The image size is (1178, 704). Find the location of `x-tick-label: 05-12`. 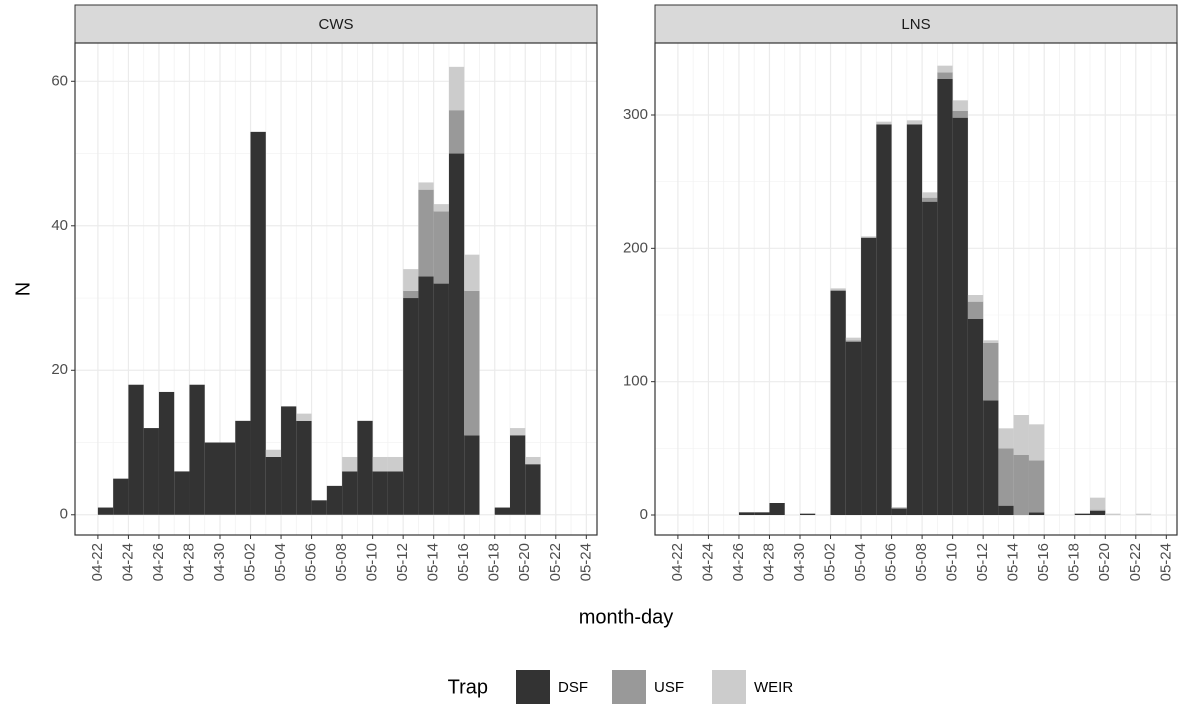

x-tick-label: 05-12 is located at coordinates (982, 562).